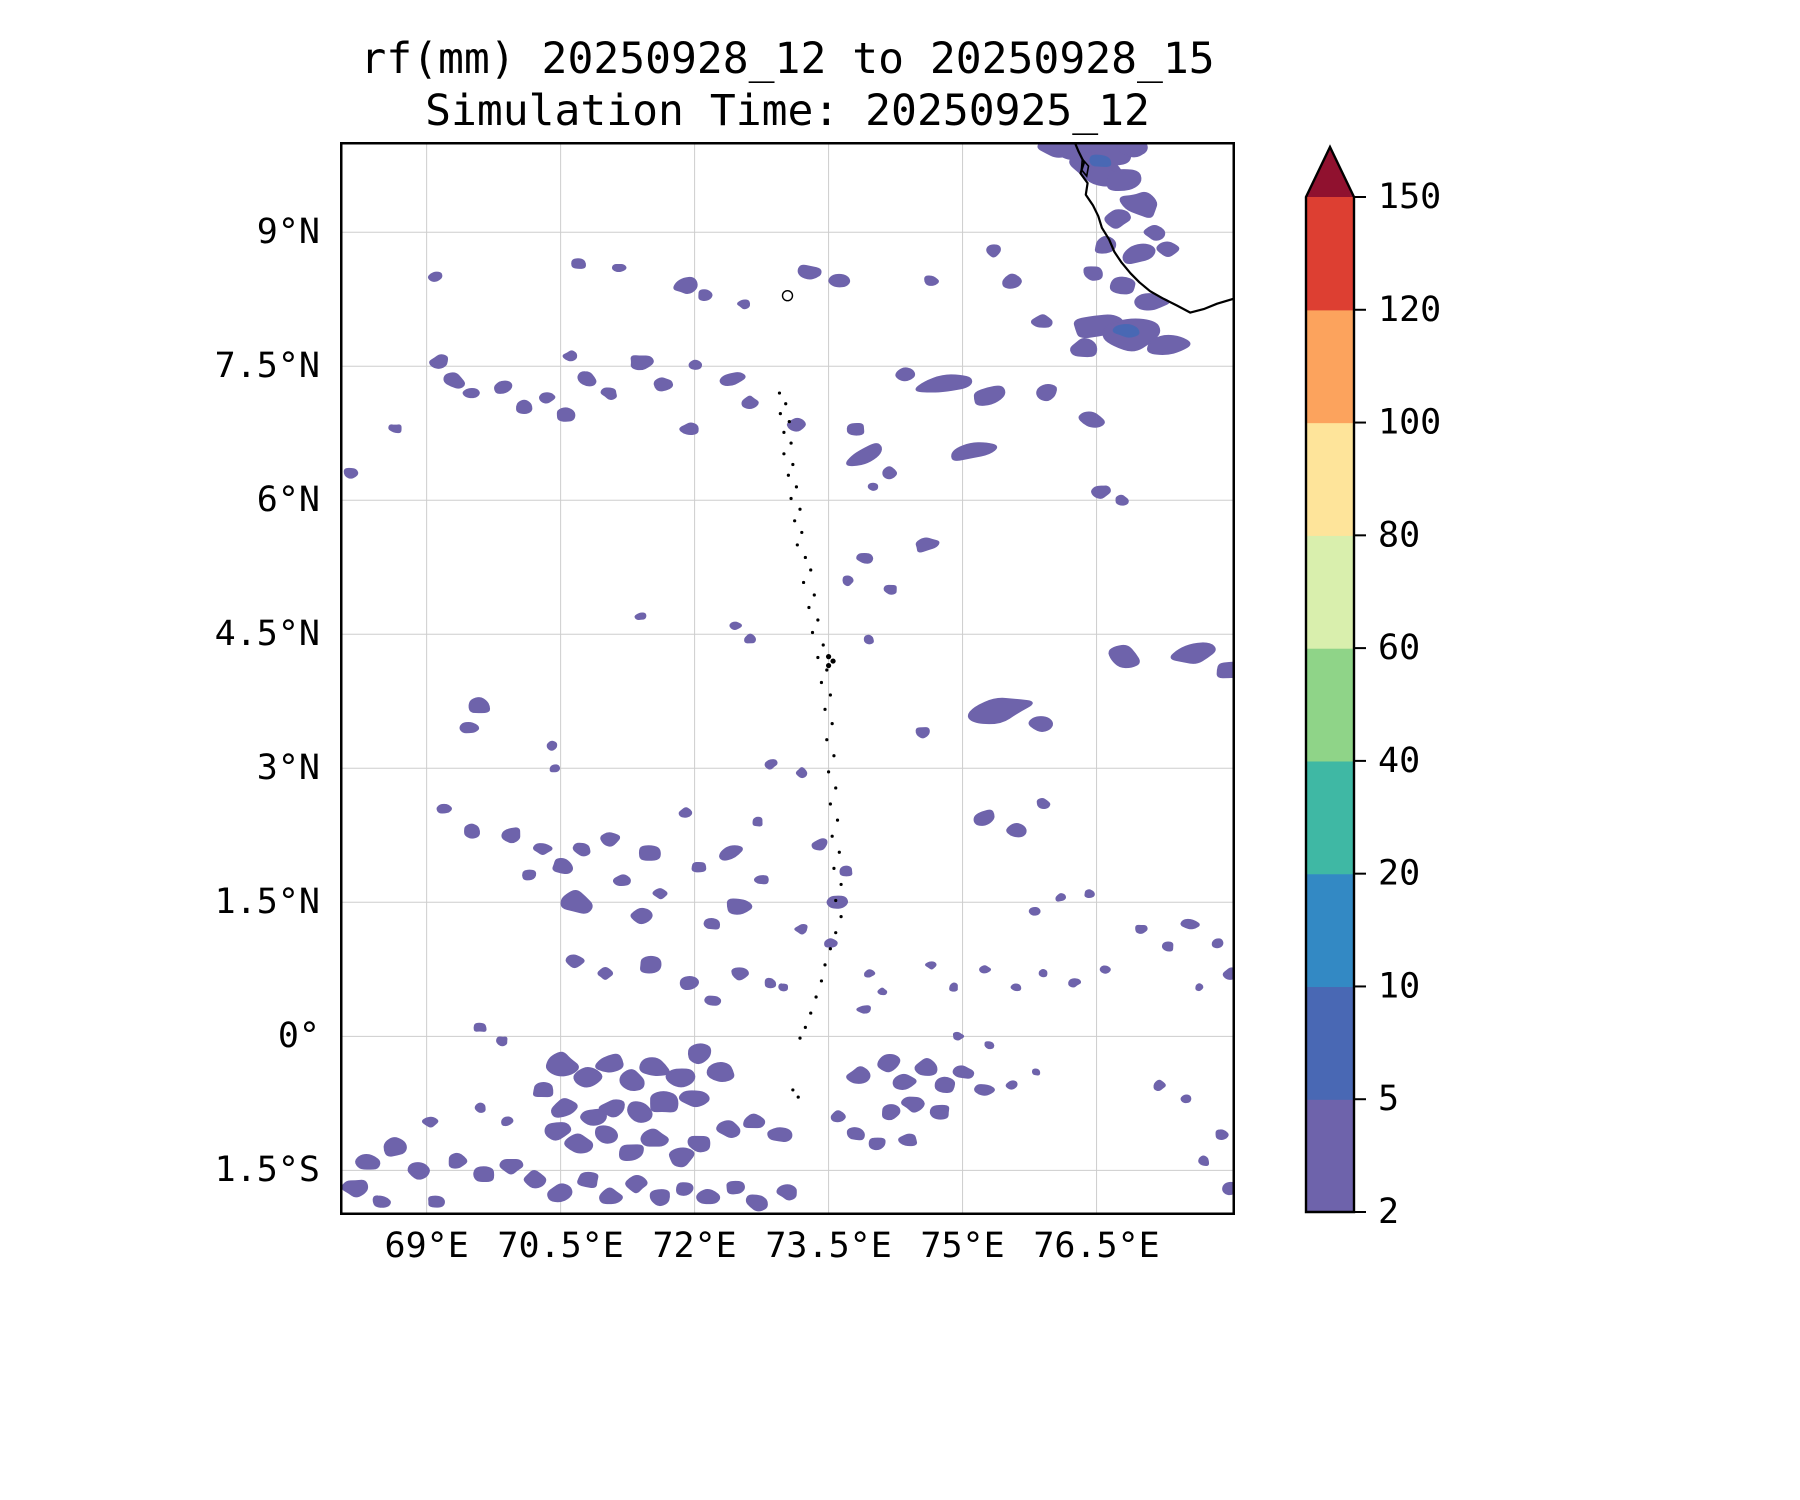  I want to click on x-tick-label: 70.5°E, so click(560, 1246).